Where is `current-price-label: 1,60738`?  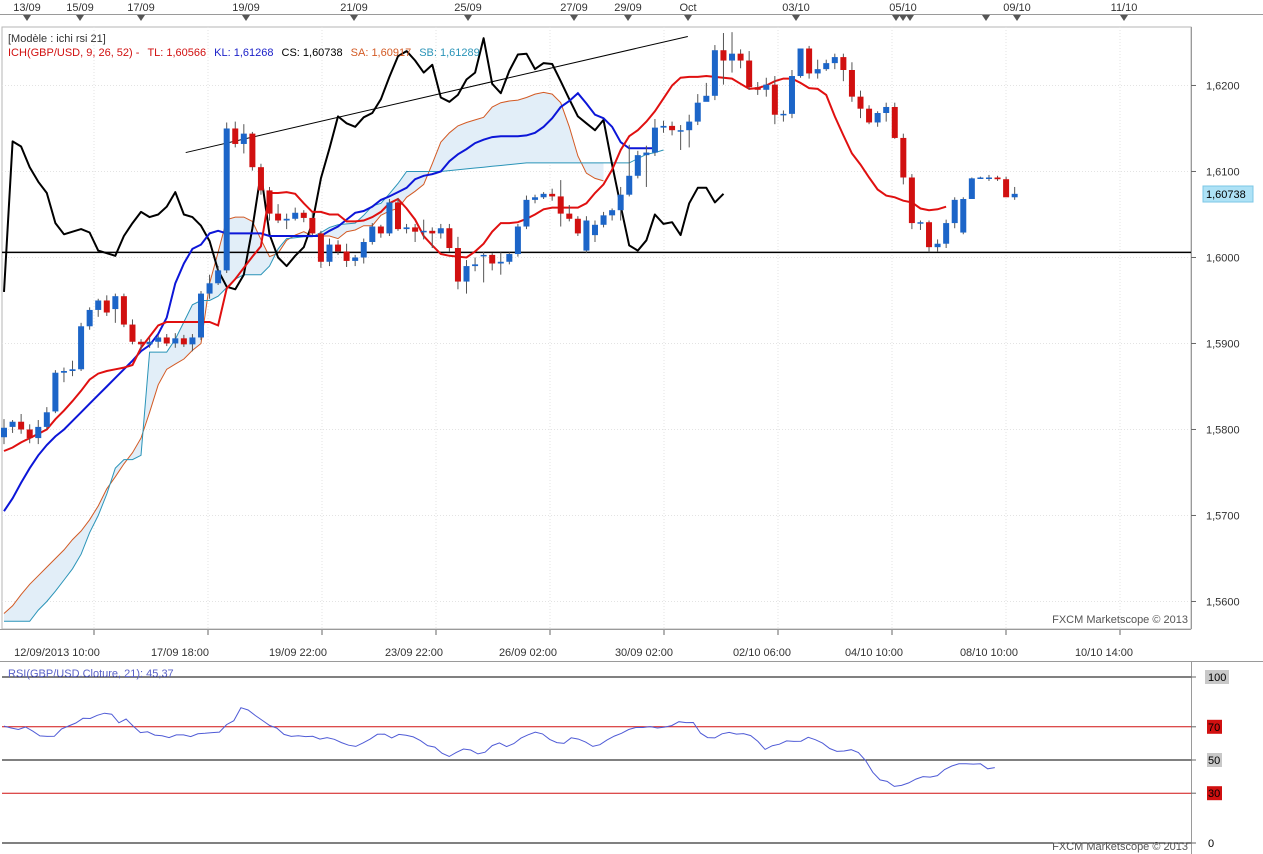
current-price-label: 1,60738 is located at coordinates (1226, 195).